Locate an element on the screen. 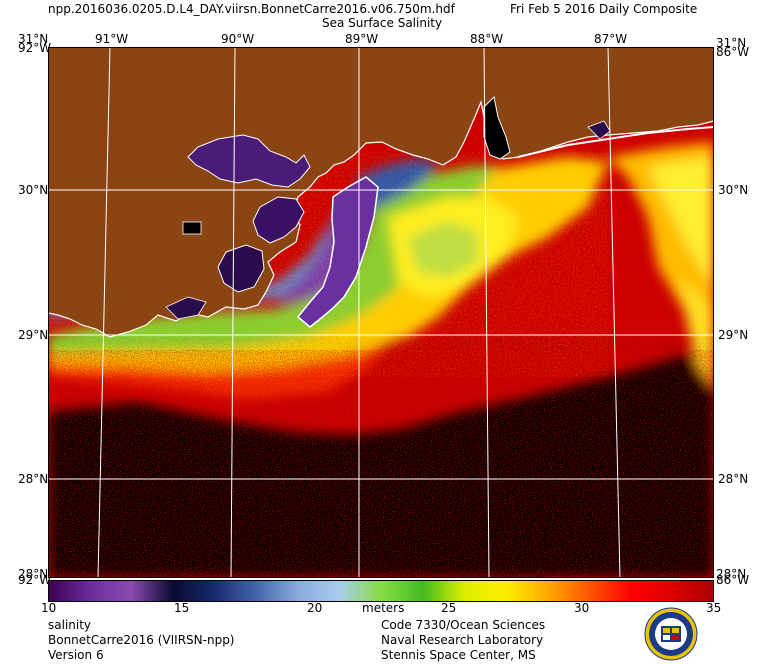 The height and width of the screenshot is (664, 762). lat-label-left-28: 28°N is located at coordinates (33, 479).